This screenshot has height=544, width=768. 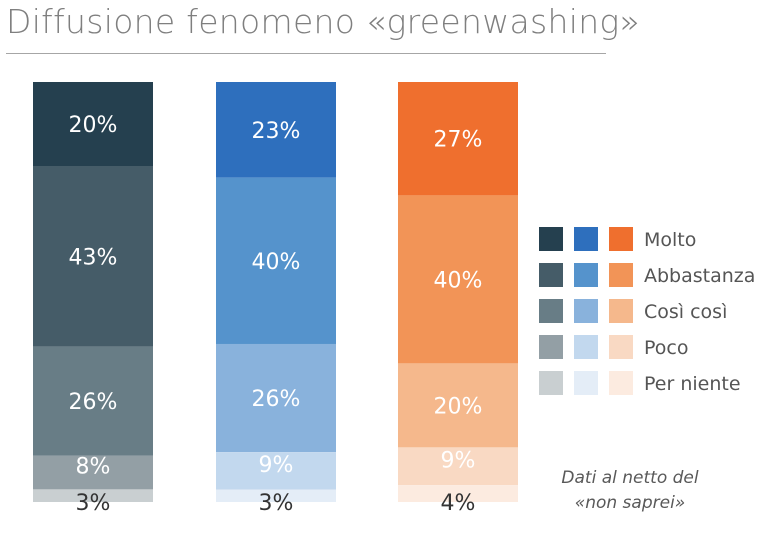 I want to click on data-label: 43%, so click(x=93, y=257).